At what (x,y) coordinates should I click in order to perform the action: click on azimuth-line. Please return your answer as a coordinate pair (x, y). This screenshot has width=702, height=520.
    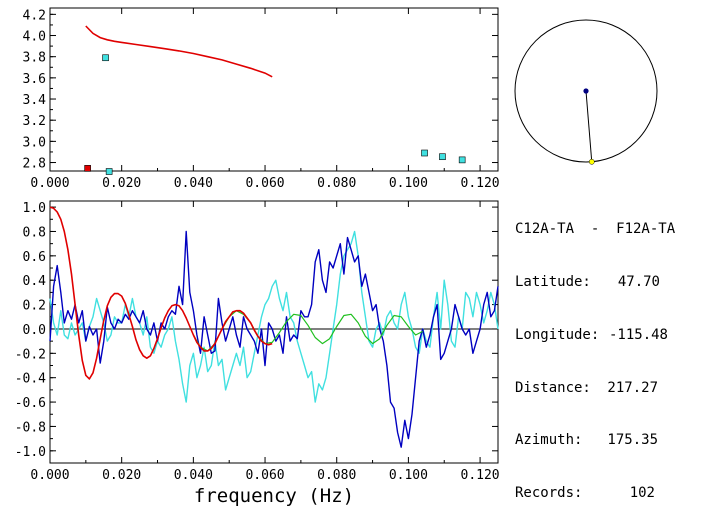
    Looking at the image, I should click on (589, 126).